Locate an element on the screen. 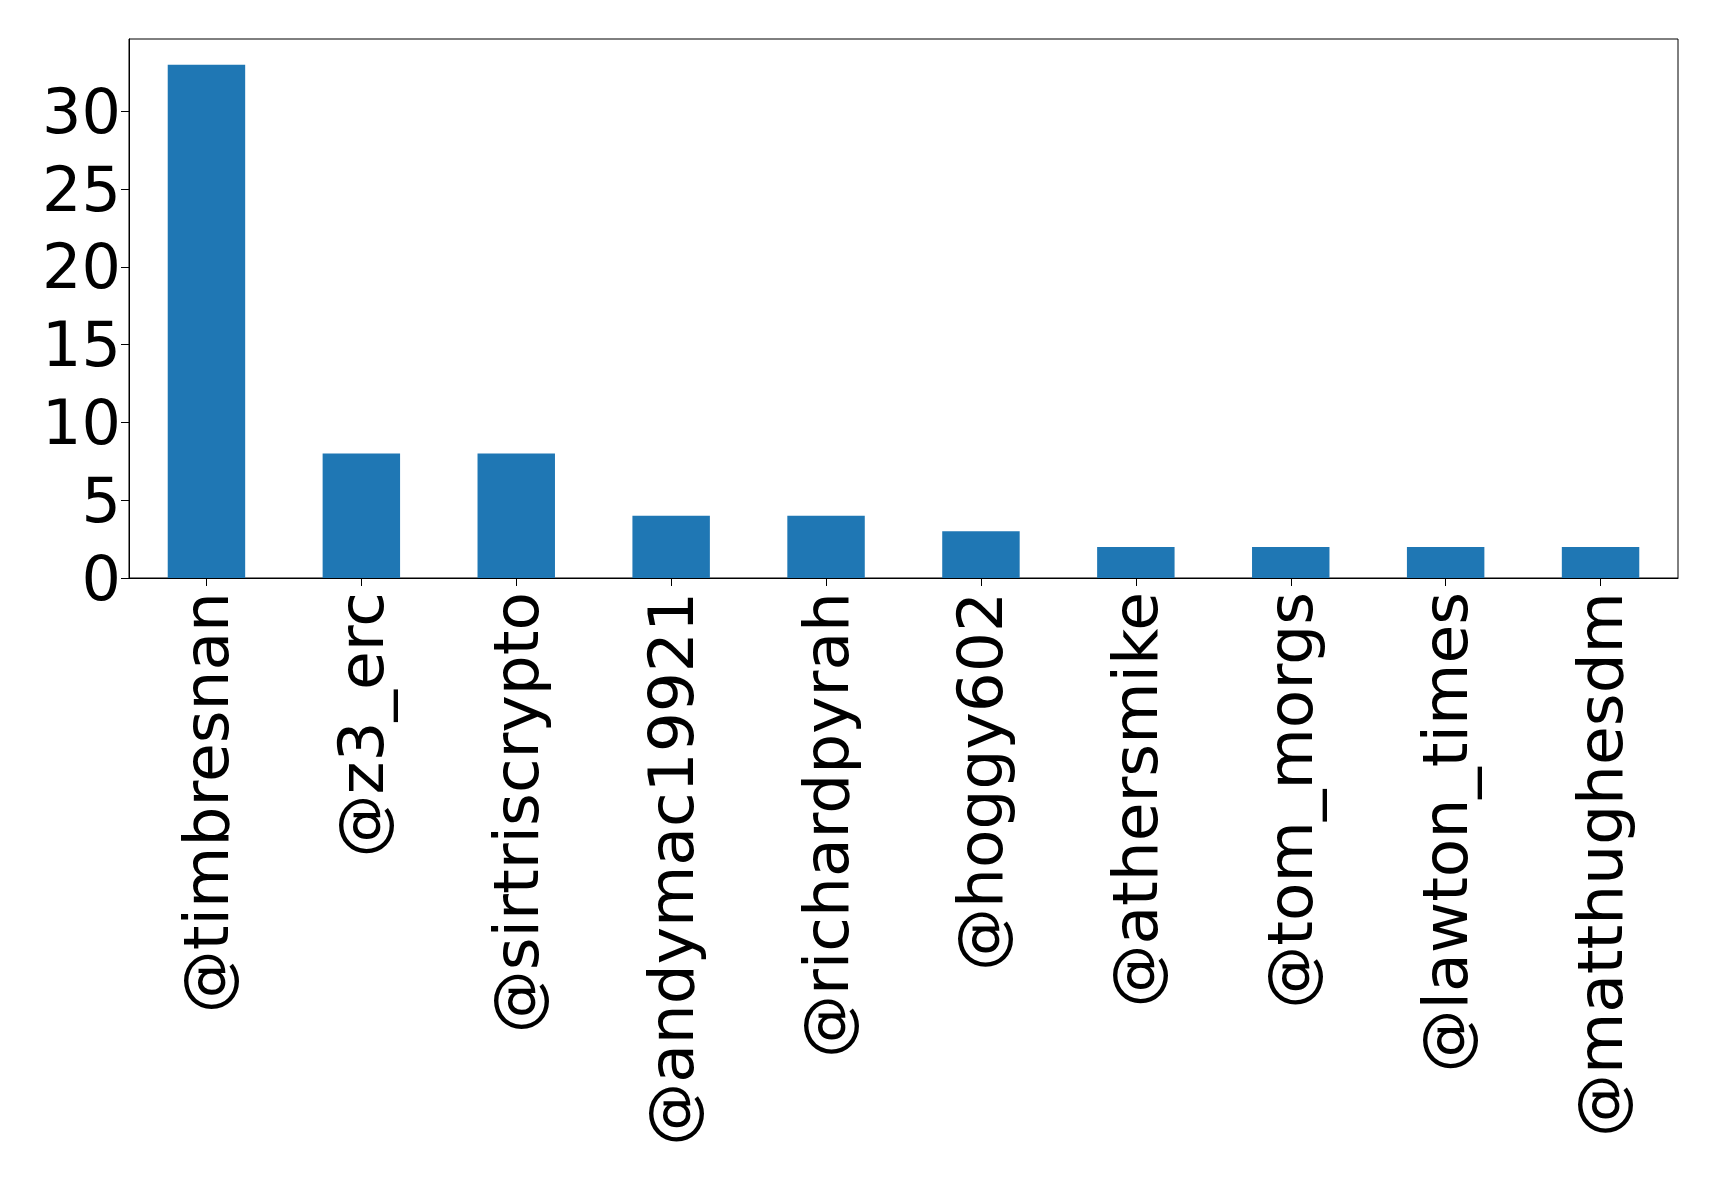  x-tick-label: @timbresnan is located at coordinates (206, 803).